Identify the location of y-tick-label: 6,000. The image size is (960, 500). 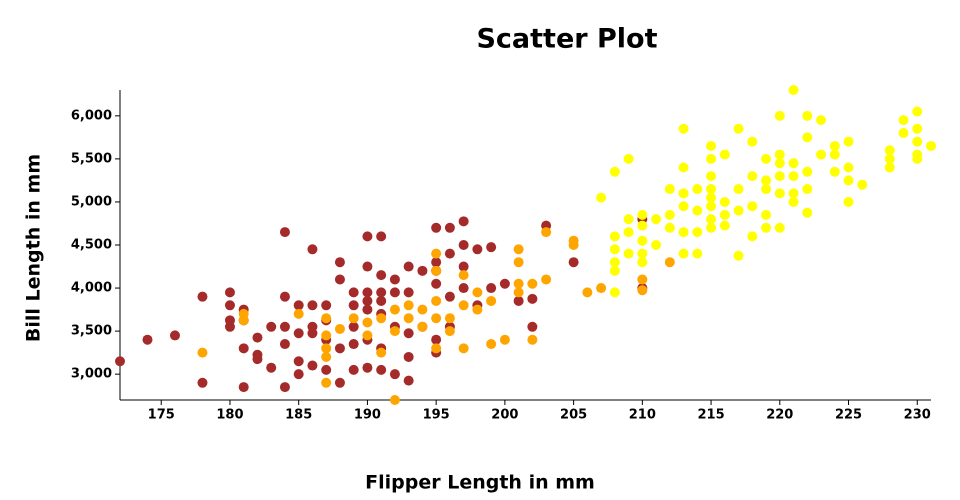
(91, 115).